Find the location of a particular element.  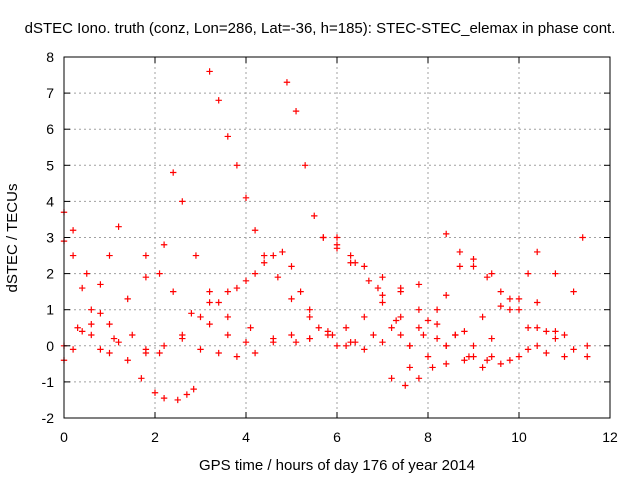

y-tick-label: -2 is located at coordinates (48, 418).